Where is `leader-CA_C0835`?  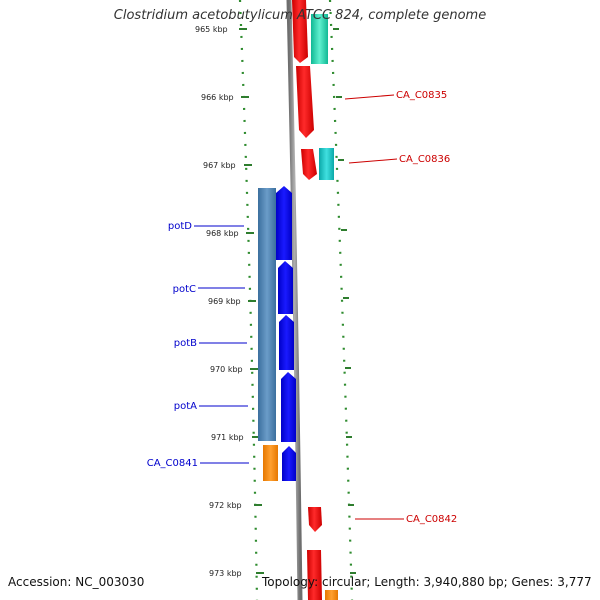
leader-CA_C0835 is located at coordinates (369, 97).